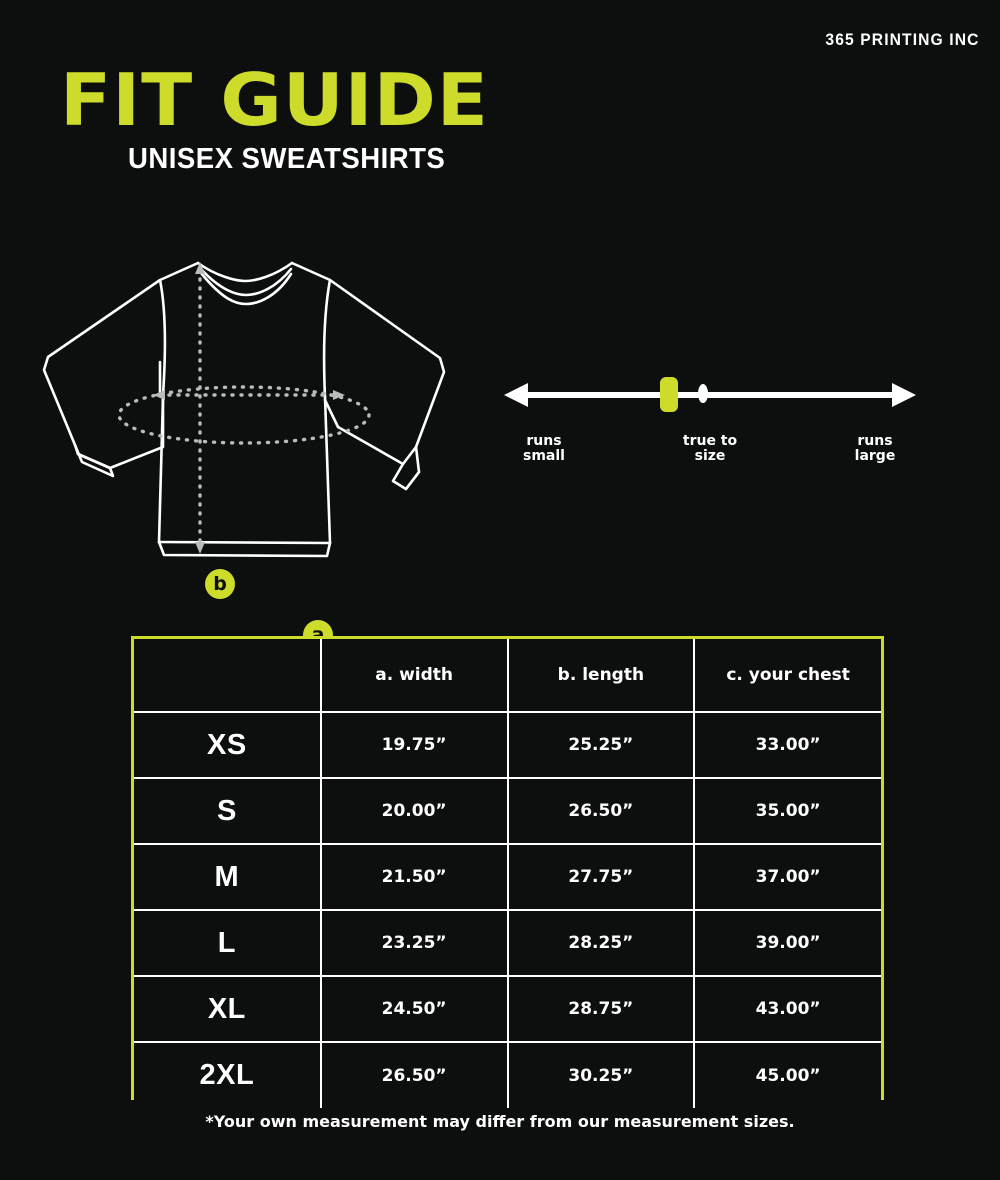 The height and width of the screenshot is (1180, 1000). Describe the element at coordinates (228, 1074) in the screenshot. I see `cell-size: 2XL` at that location.